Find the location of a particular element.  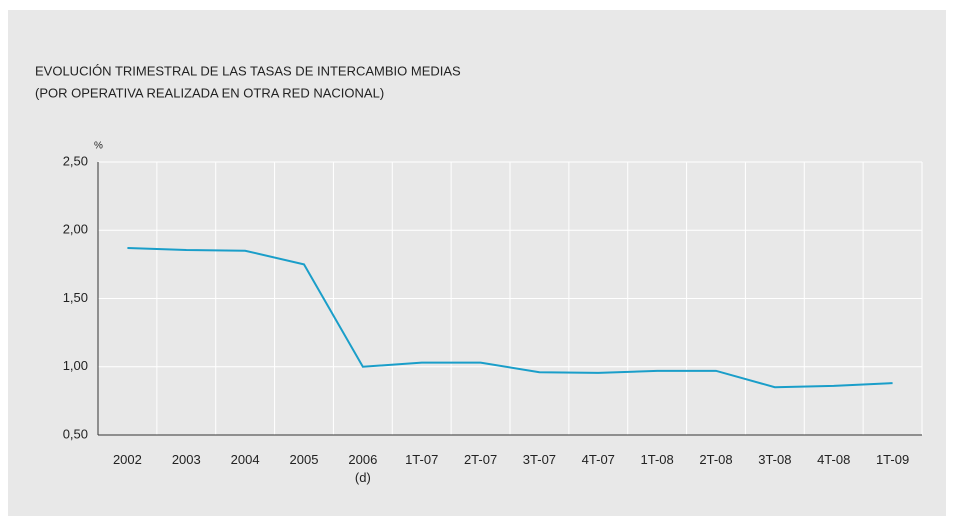

x-tick-label: 3T-07 is located at coordinates (539, 459).